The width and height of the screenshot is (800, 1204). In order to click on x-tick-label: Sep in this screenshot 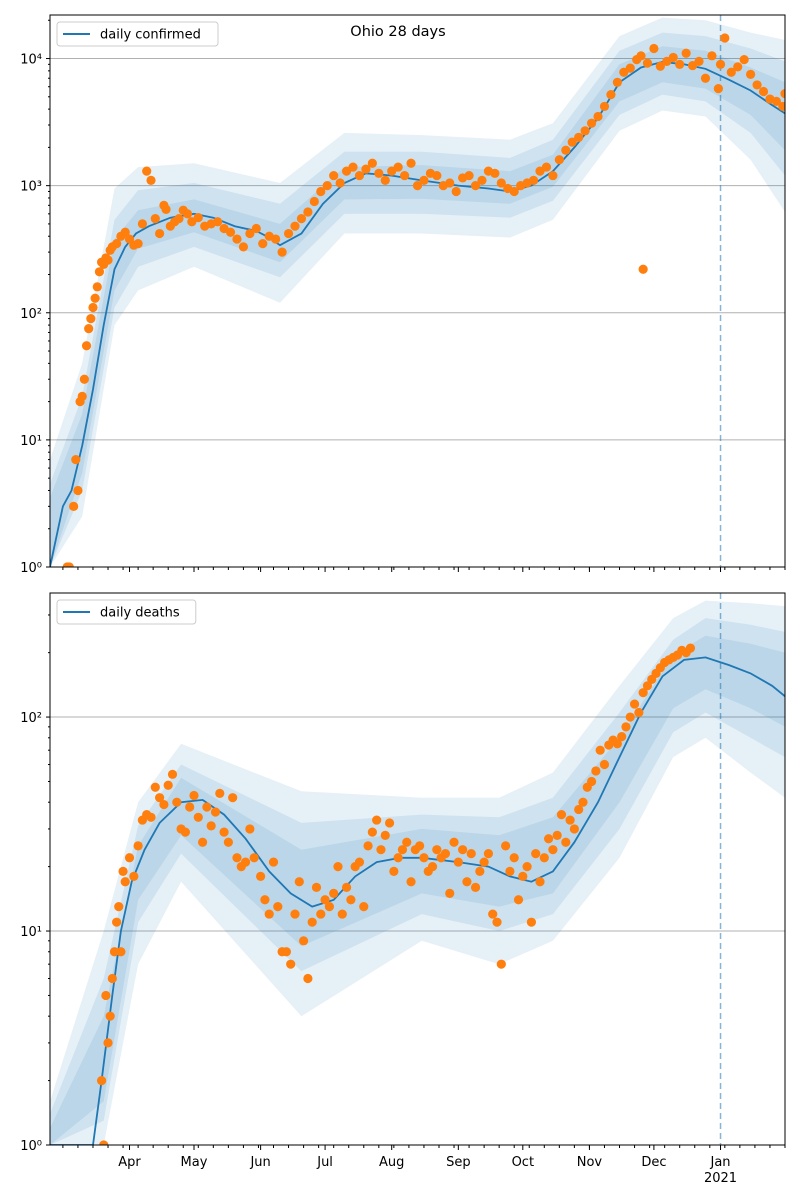, I will do `click(458, 1162)`.